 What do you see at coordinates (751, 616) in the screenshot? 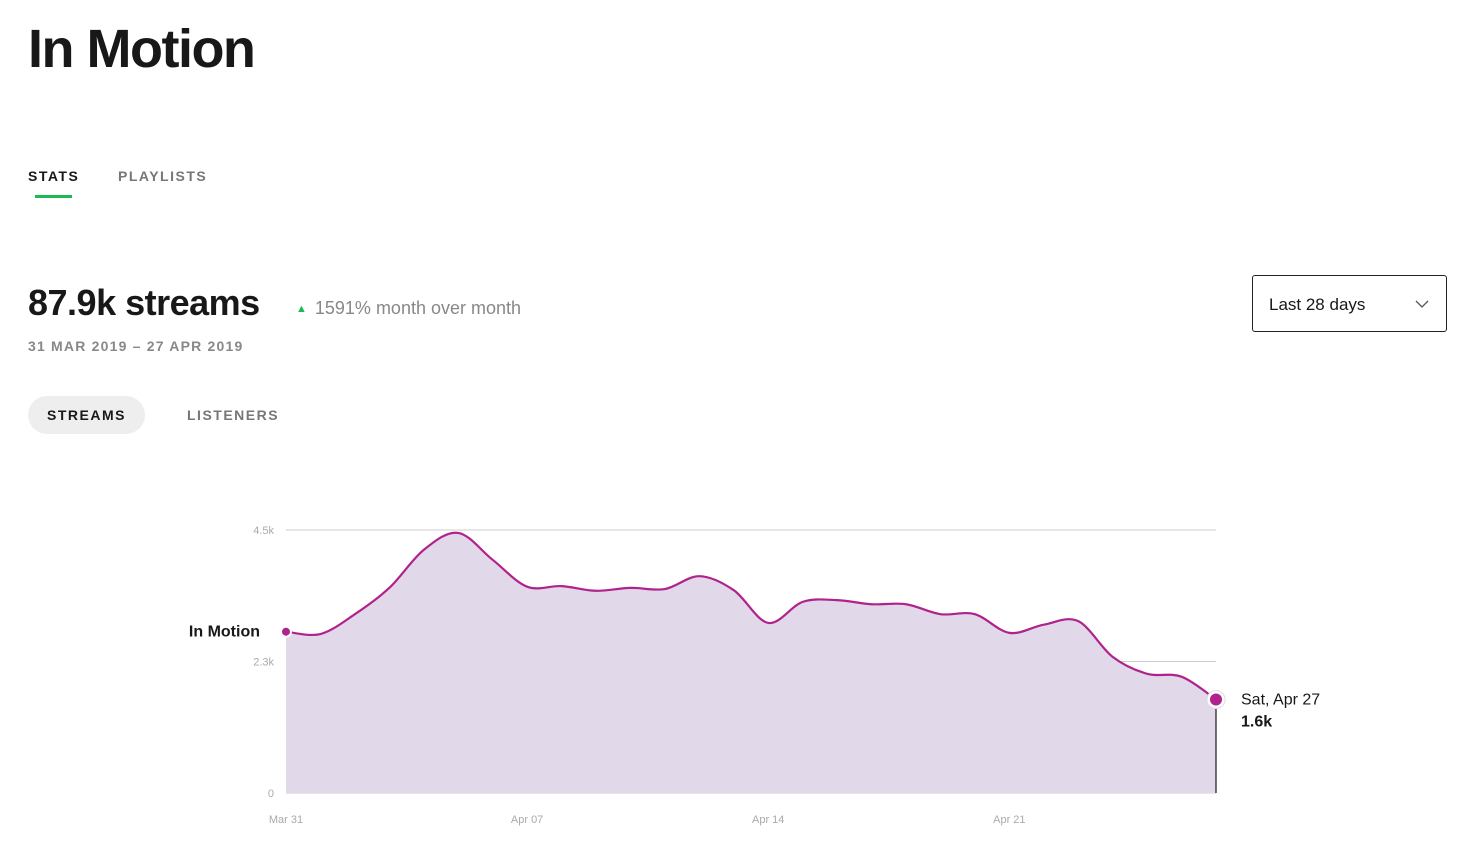
I see `line` at bounding box center [751, 616].